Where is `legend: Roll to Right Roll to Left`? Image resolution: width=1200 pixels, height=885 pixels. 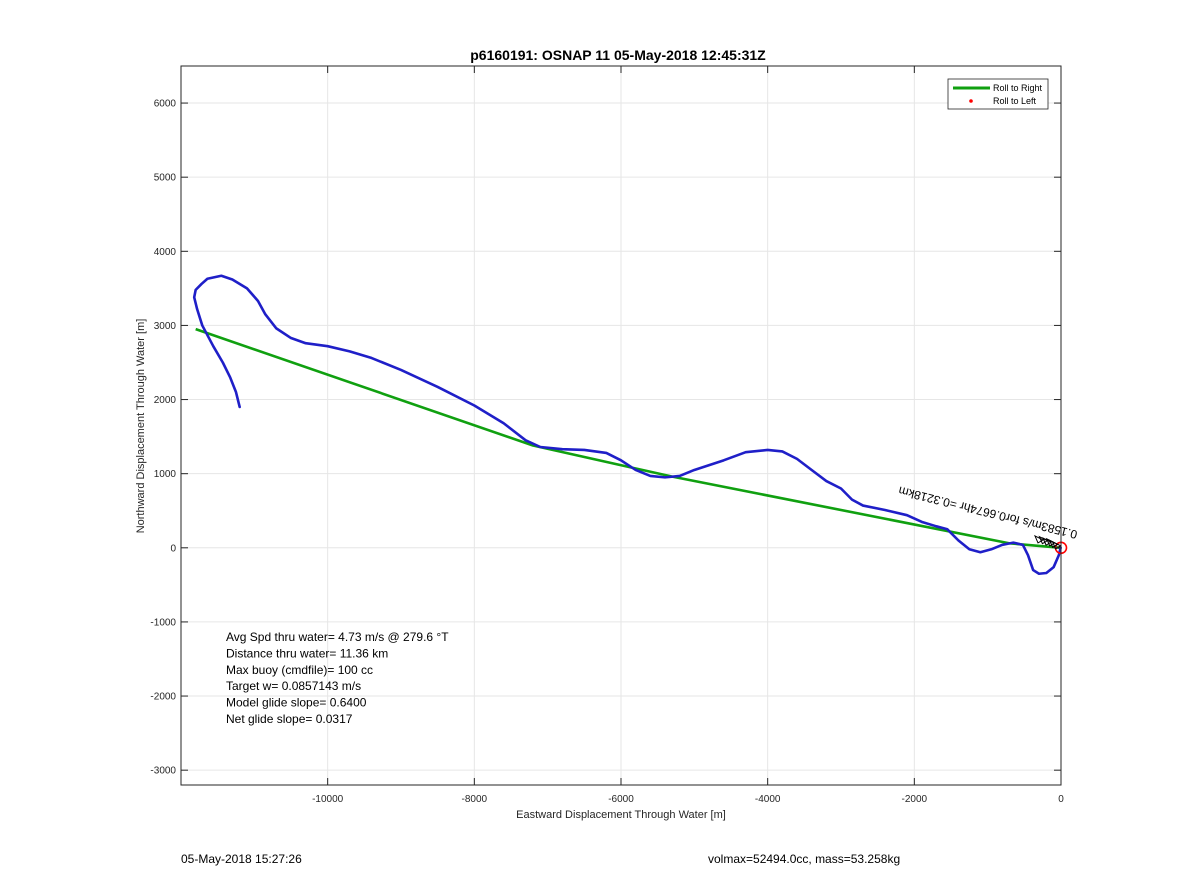 legend: Roll to Right Roll to Left is located at coordinates (998, 94).